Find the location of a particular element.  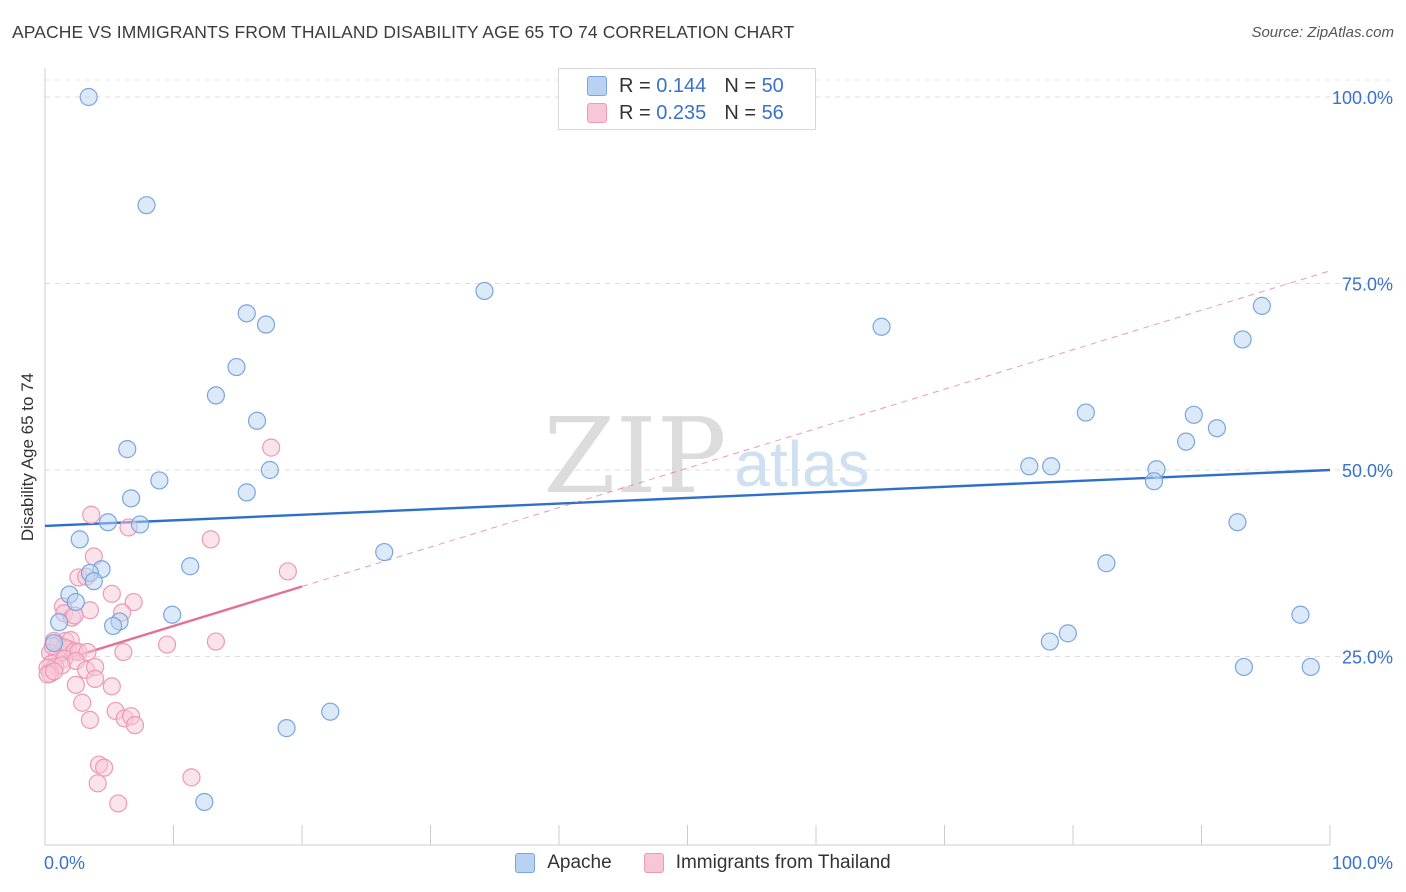

legend-item-apache: Apache is located at coordinates (563, 863).